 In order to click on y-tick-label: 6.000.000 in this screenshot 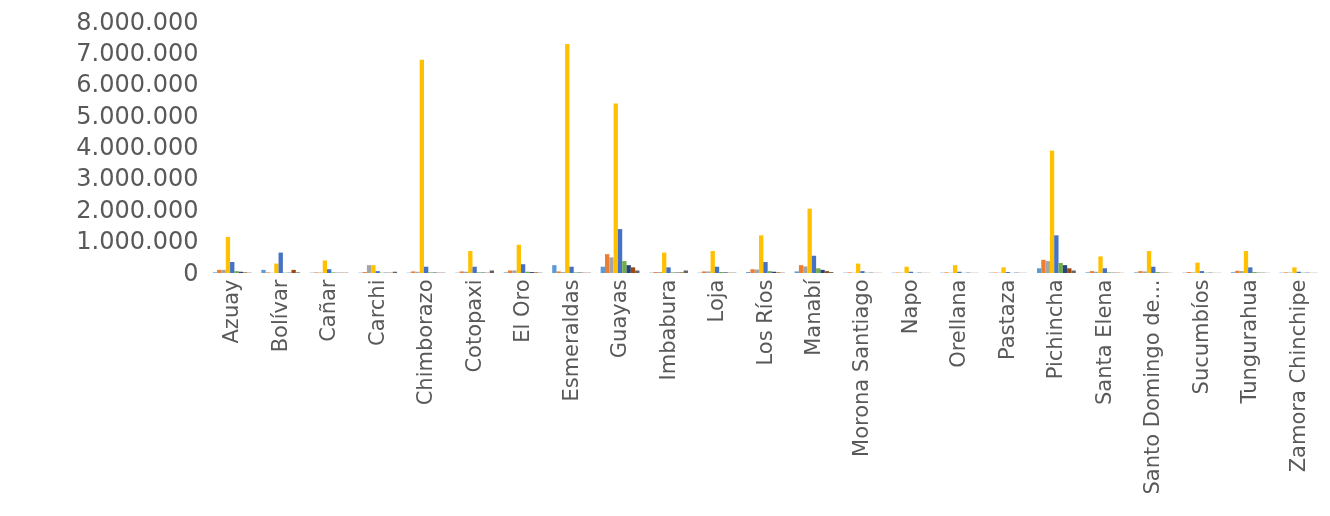, I will do `click(137, 84)`.